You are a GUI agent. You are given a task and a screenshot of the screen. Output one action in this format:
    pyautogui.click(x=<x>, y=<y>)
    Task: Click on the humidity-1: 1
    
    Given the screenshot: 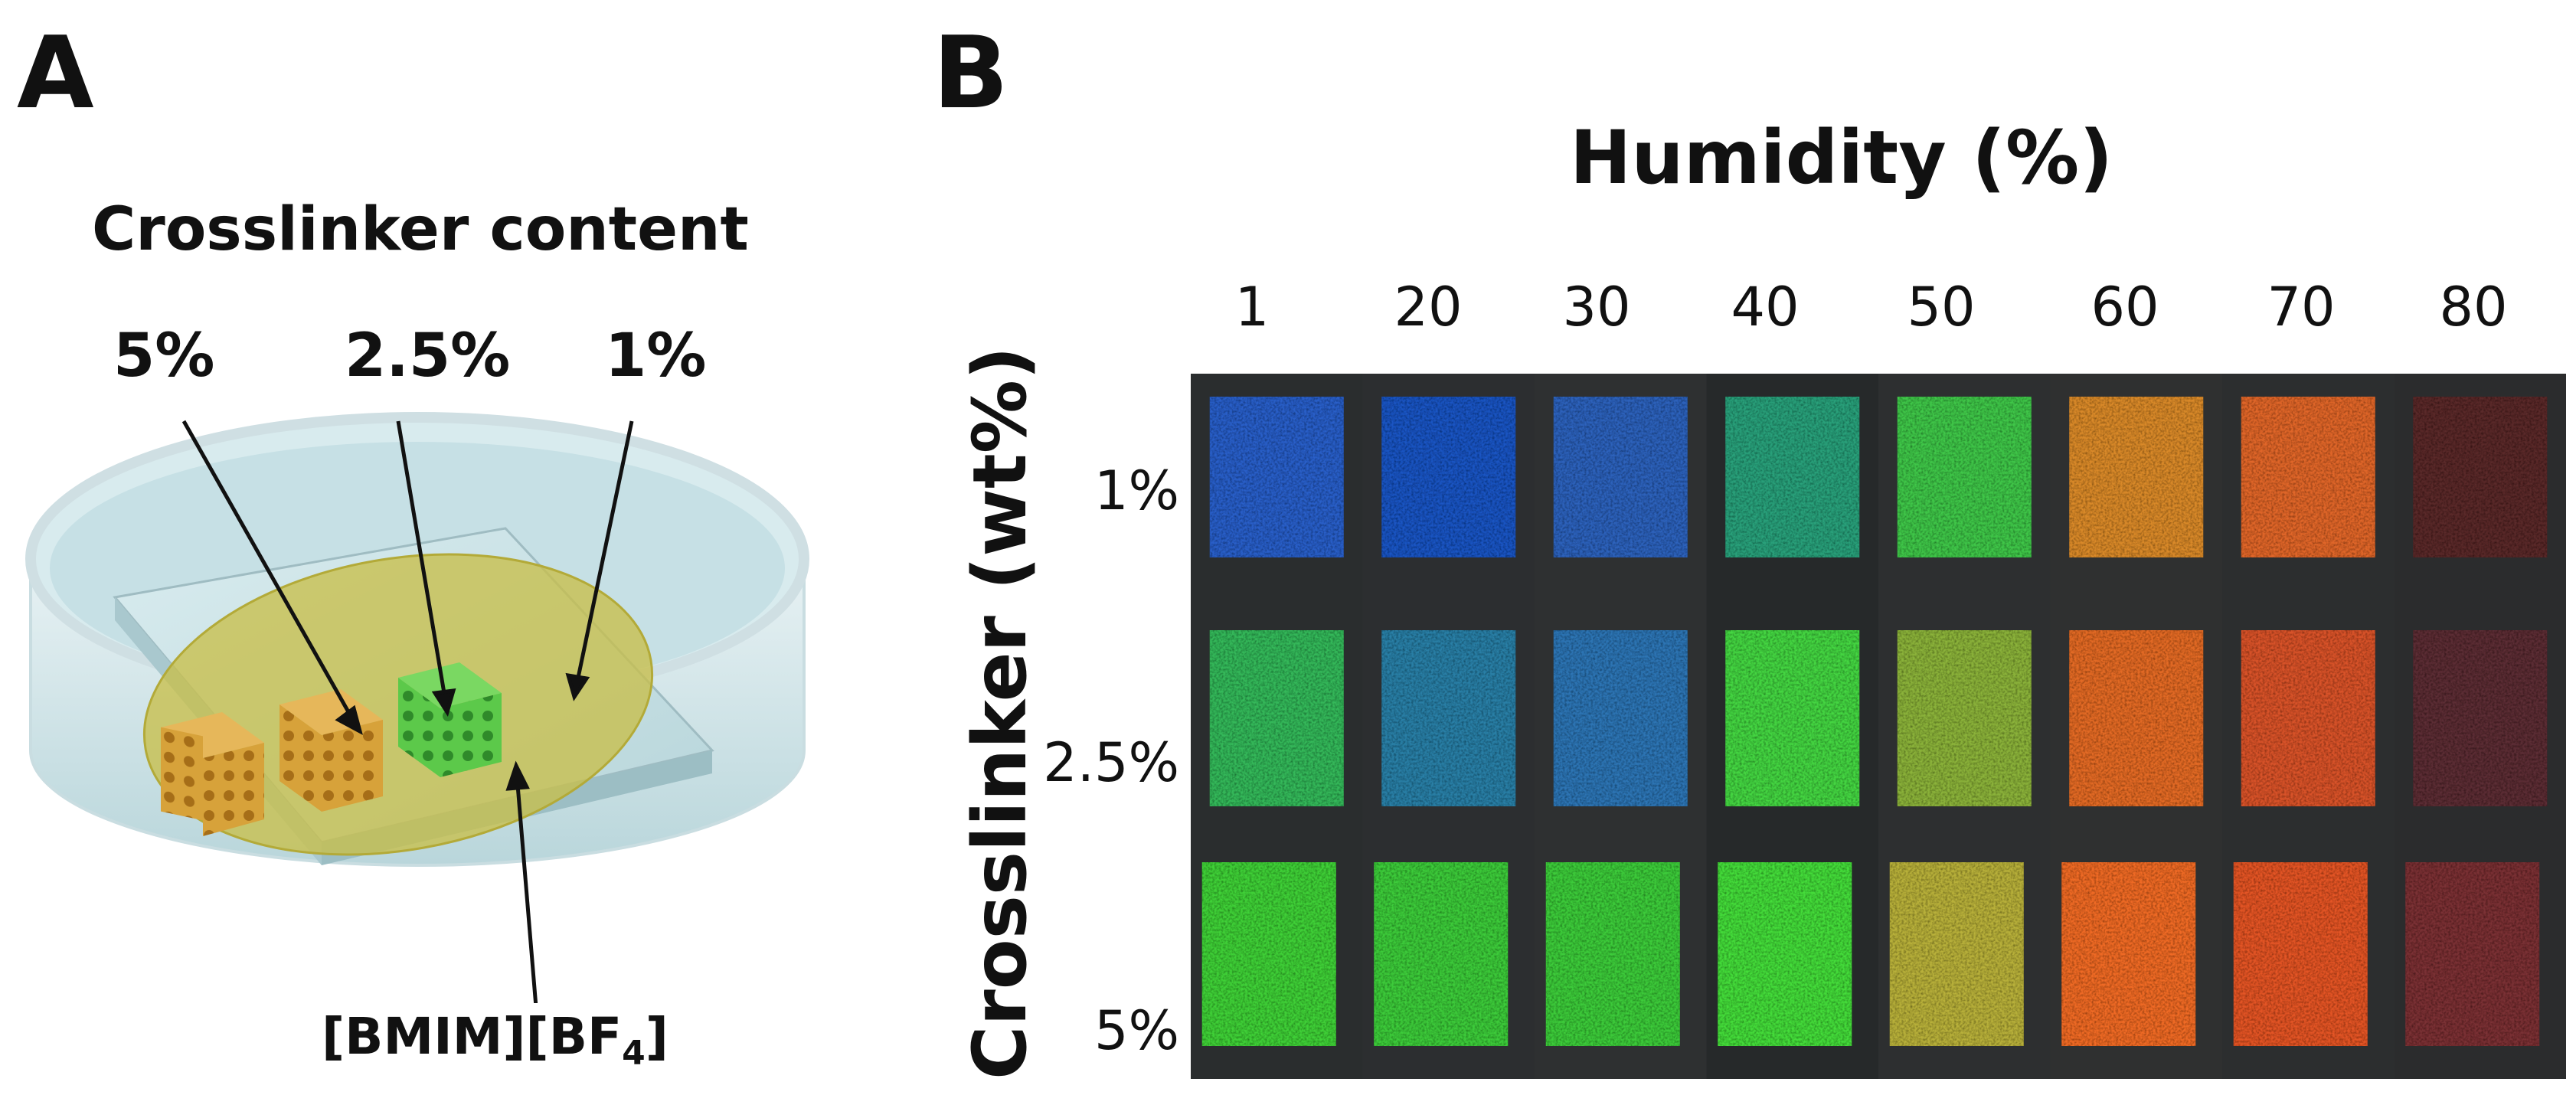 What is the action you would take?
    pyautogui.click(x=1252, y=307)
    